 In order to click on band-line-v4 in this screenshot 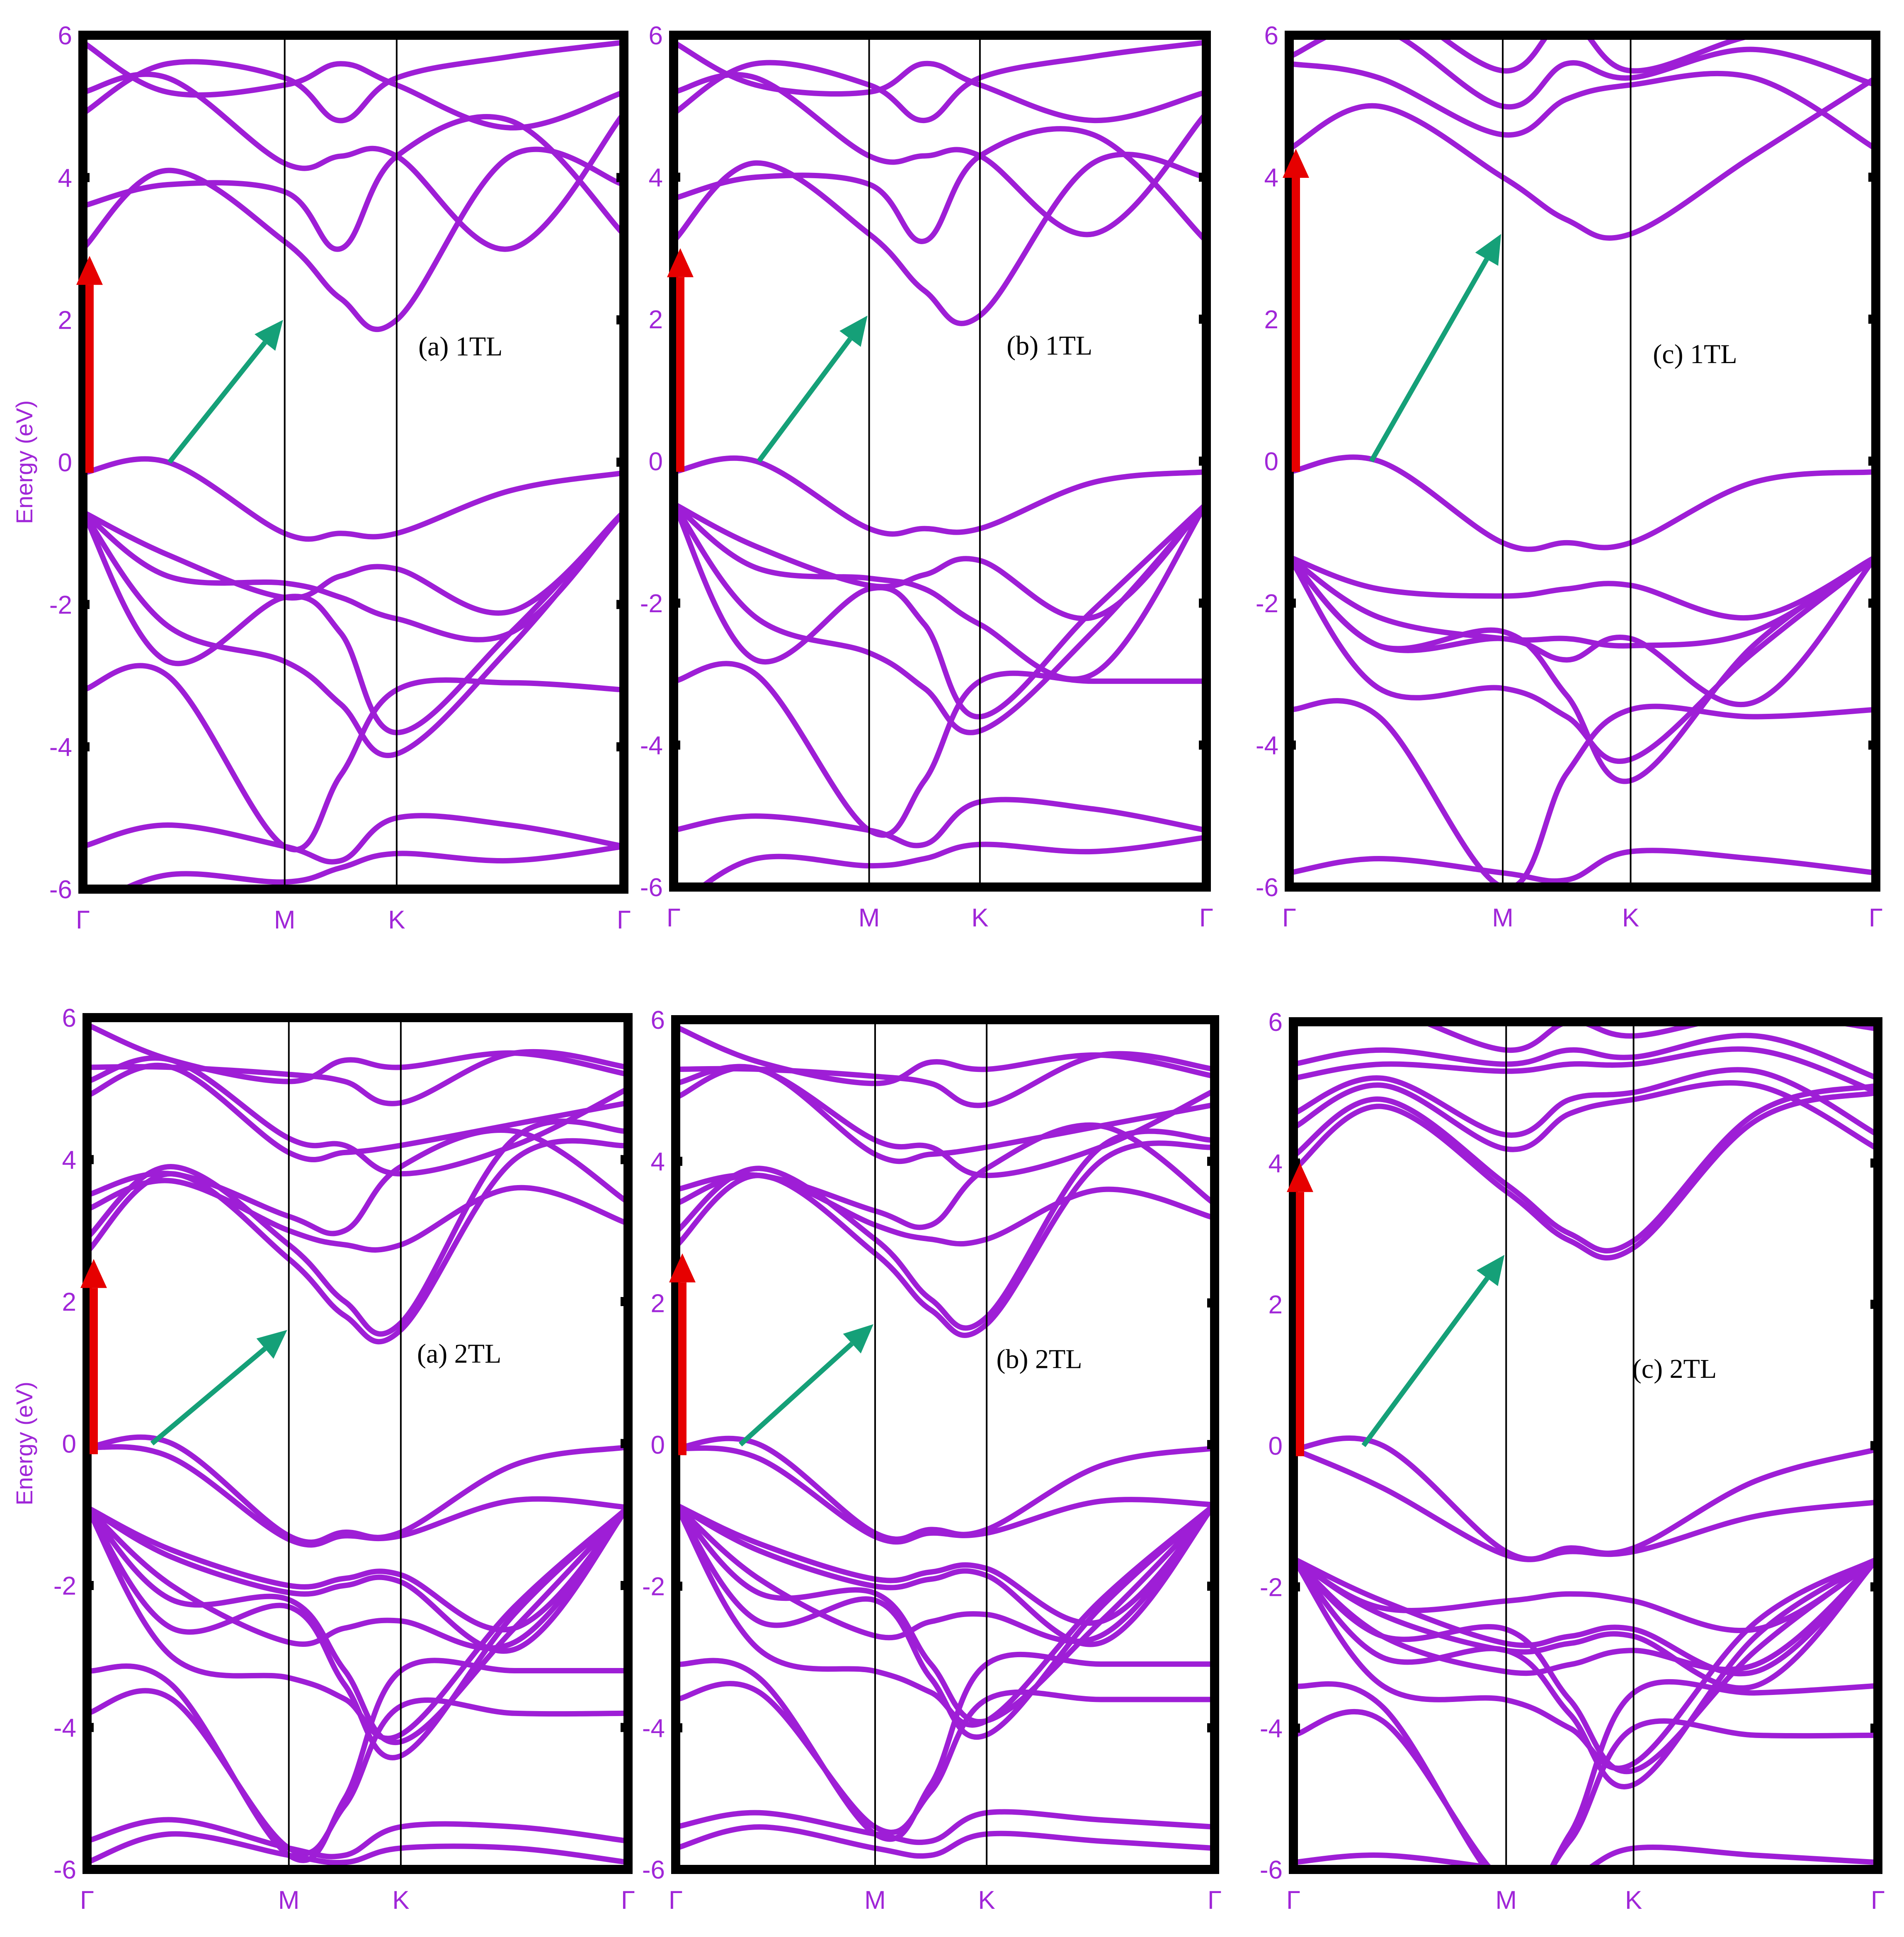, I will do `click(1585, 1623)`.